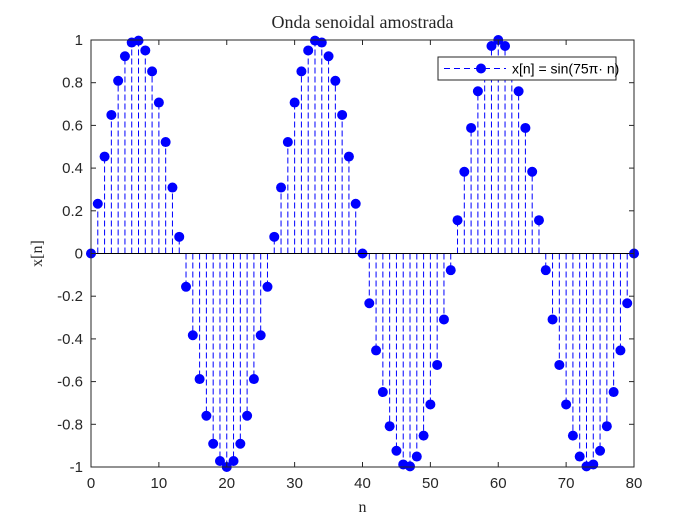 The width and height of the screenshot is (700, 525). Describe the element at coordinates (565, 69) in the screenshot. I see `legend-label: x[n] = sin(75π· n)` at that location.